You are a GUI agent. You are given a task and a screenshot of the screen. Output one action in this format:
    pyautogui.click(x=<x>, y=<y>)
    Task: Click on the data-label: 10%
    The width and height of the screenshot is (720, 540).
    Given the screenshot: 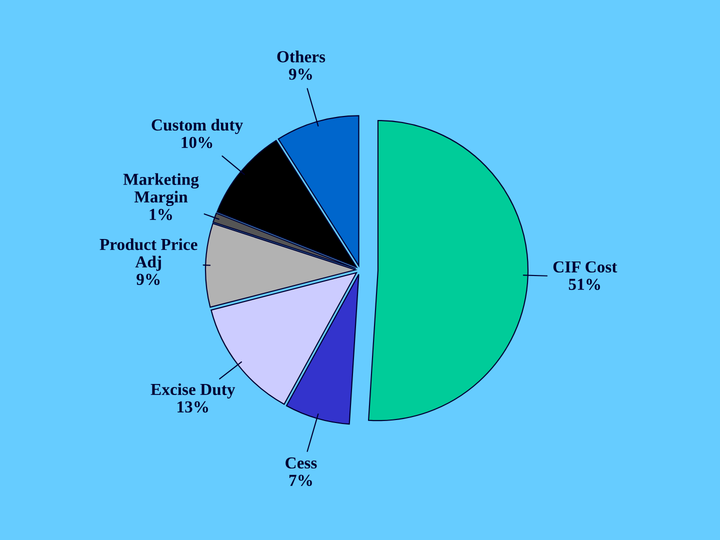 What is the action you would take?
    pyautogui.click(x=197, y=142)
    